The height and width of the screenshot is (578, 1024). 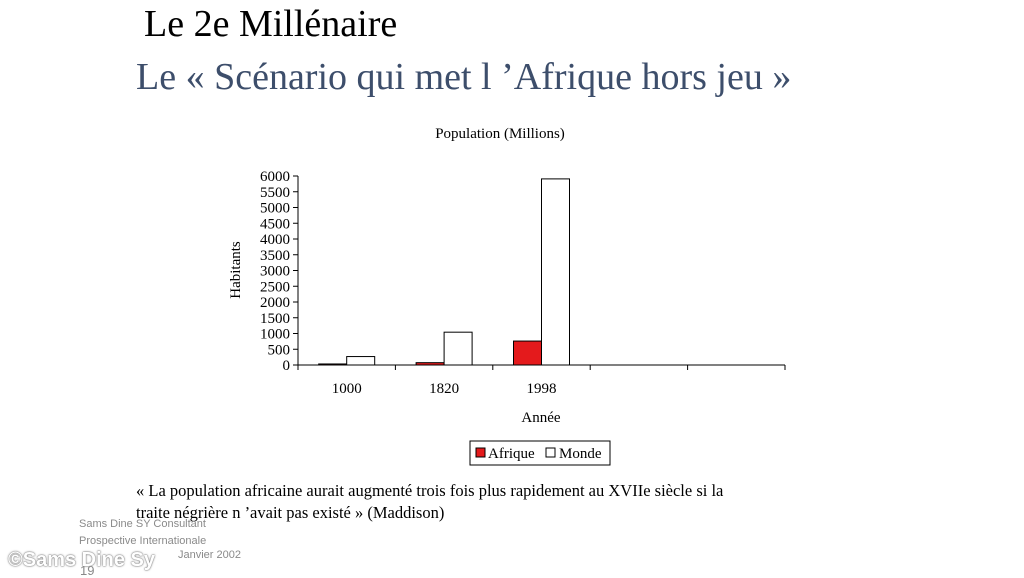 What do you see at coordinates (542, 389) in the screenshot?
I see `x-tick-label: 1998` at bounding box center [542, 389].